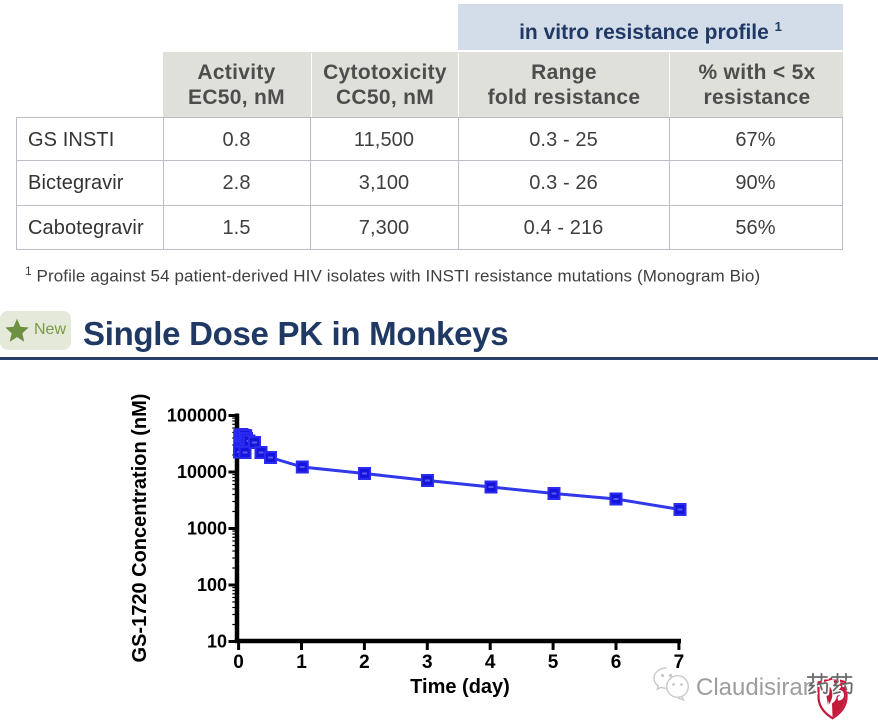  What do you see at coordinates (140, 528) in the screenshot?
I see `svg-text: GS-1720 Concentration (nM)` at bounding box center [140, 528].